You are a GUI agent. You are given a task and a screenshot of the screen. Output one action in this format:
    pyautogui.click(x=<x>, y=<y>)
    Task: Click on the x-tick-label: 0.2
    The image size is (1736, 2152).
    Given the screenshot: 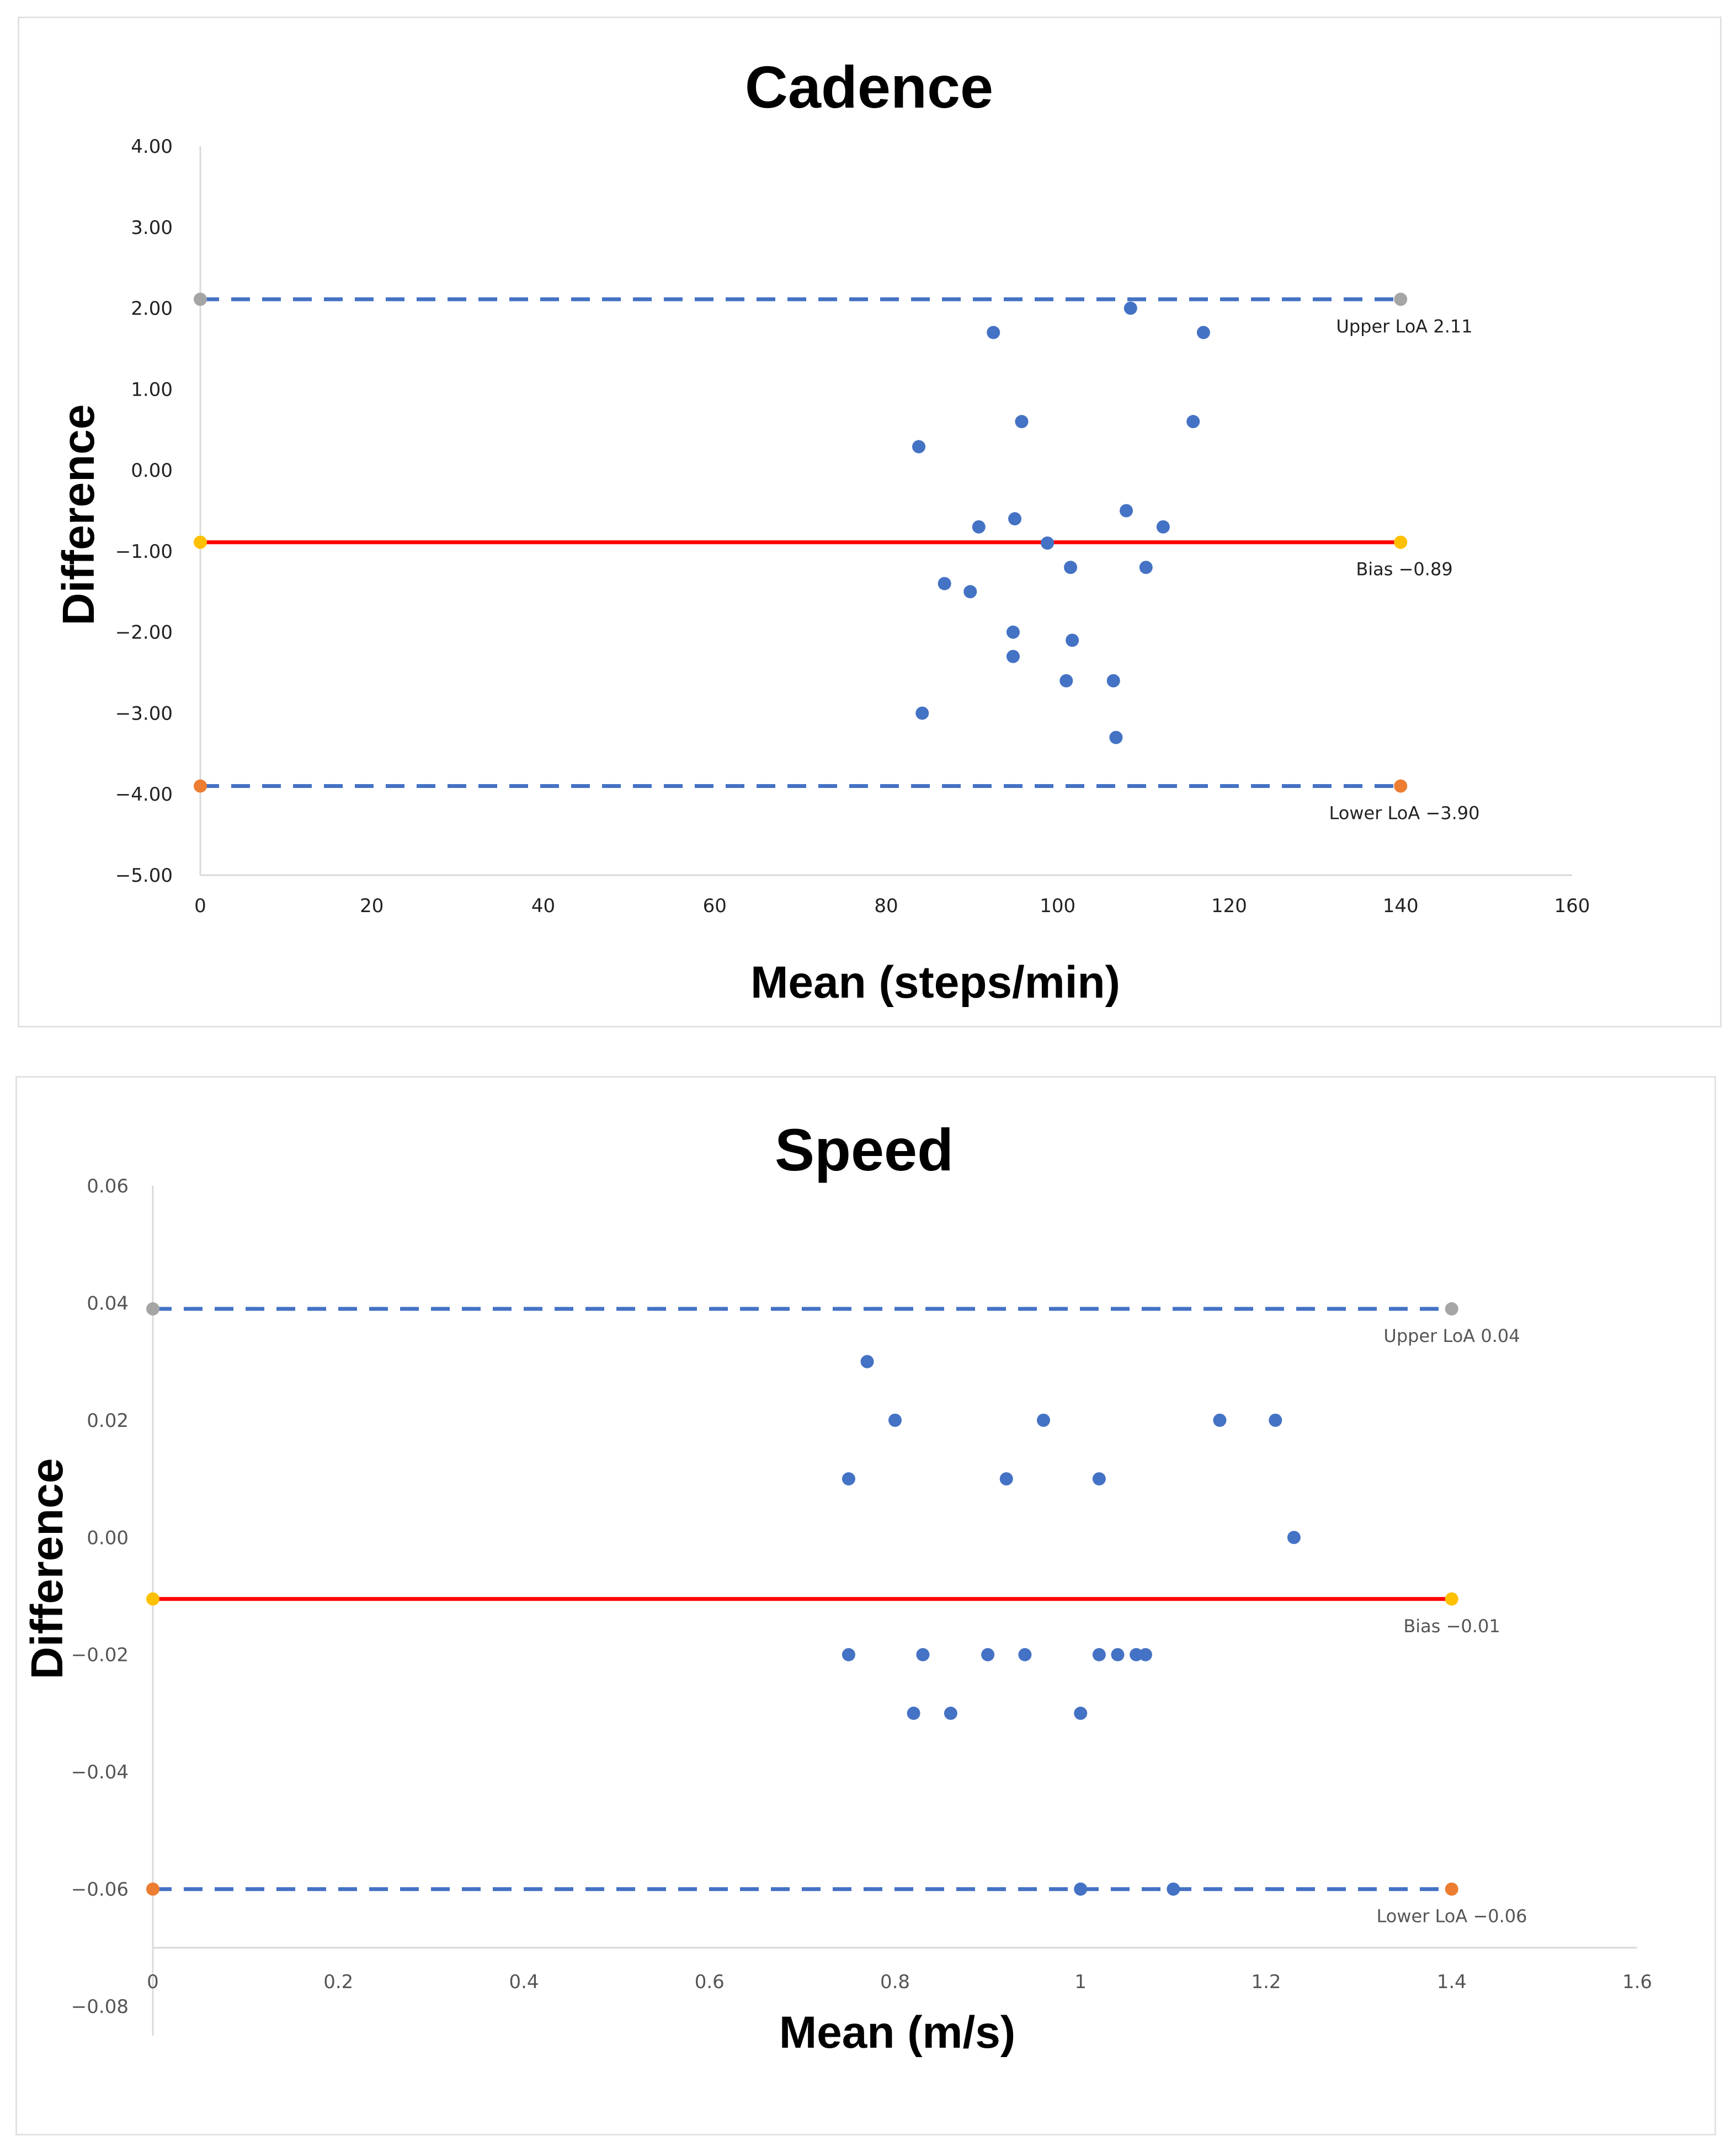 What is the action you would take?
    pyautogui.click(x=338, y=1982)
    